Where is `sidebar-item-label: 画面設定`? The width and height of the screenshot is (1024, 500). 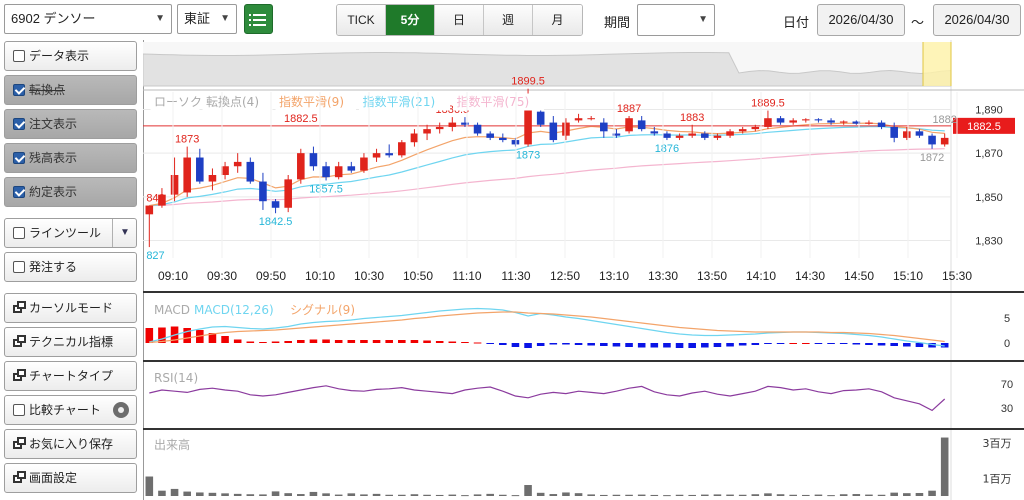
sidebar-item-label: 画面設定 is located at coordinates (53, 478).